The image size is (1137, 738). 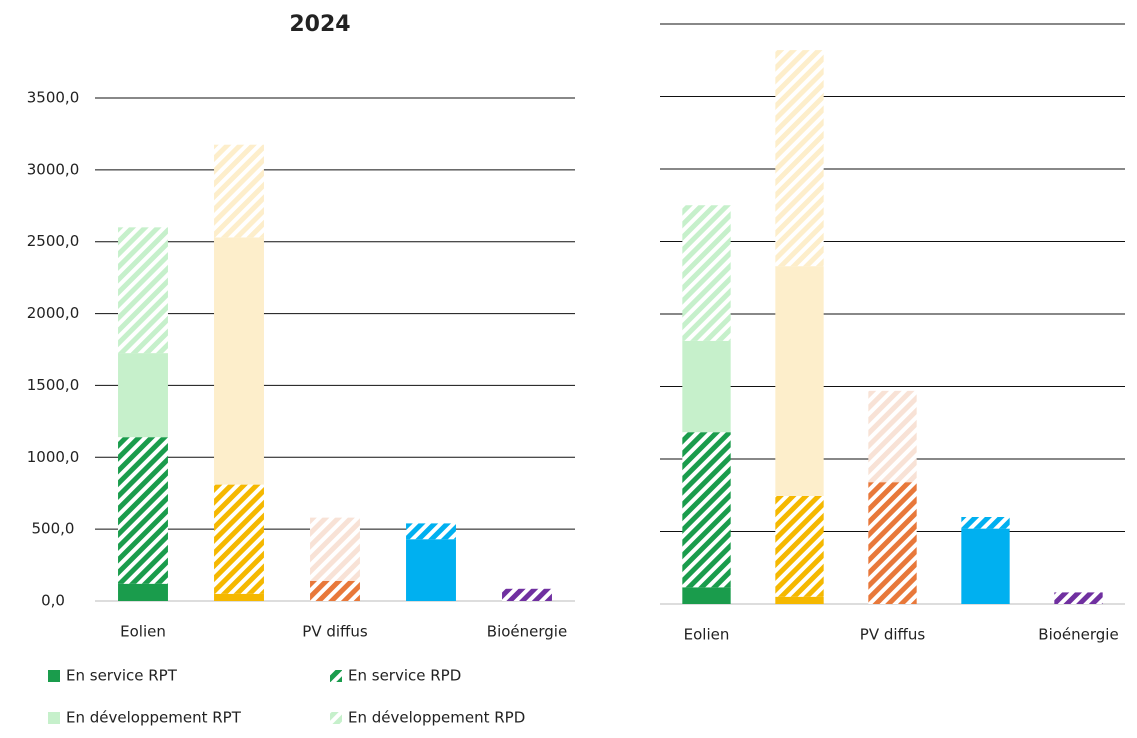 I want to click on legend-label: En service RPD, so click(x=404, y=676).